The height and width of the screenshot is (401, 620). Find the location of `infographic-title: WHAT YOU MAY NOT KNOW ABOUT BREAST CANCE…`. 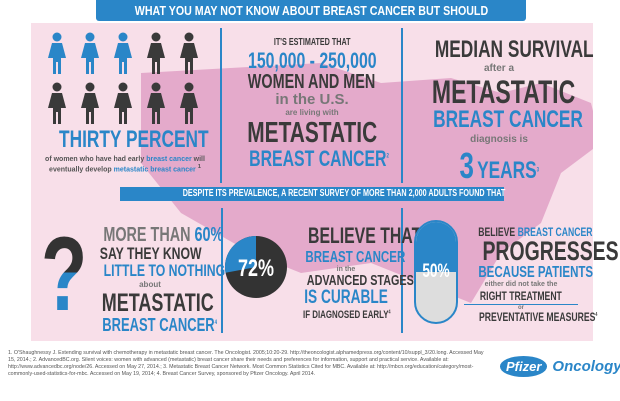

infographic-title: WHAT YOU MAY NOT KNOW ABOUT BREAST CANCE… is located at coordinates (311, 10).